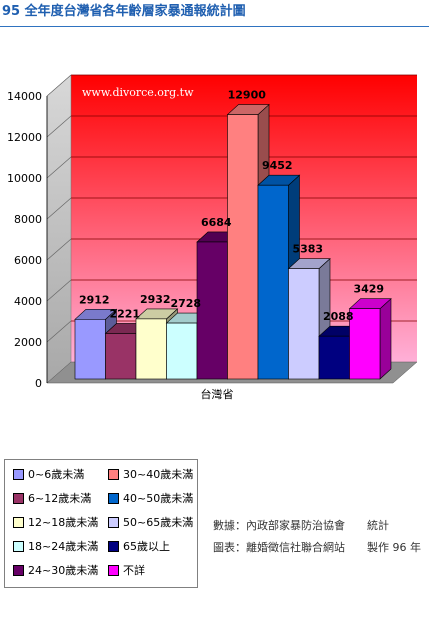 The image size is (429, 629). Describe the element at coordinates (217, 394) in the screenshot. I see `x-category-label: 台灣省` at that location.